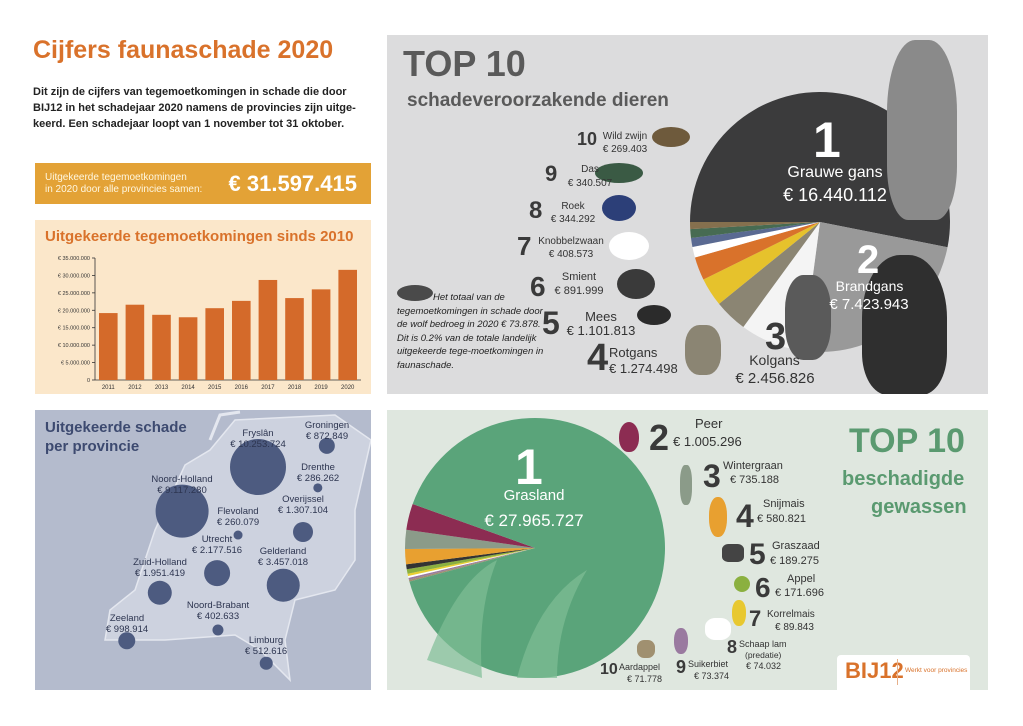 The image size is (1023, 726). What do you see at coordinates (907, 441) in the screenshot?
I see `crops-title: TOP 10` at bounding box center [907, 441].